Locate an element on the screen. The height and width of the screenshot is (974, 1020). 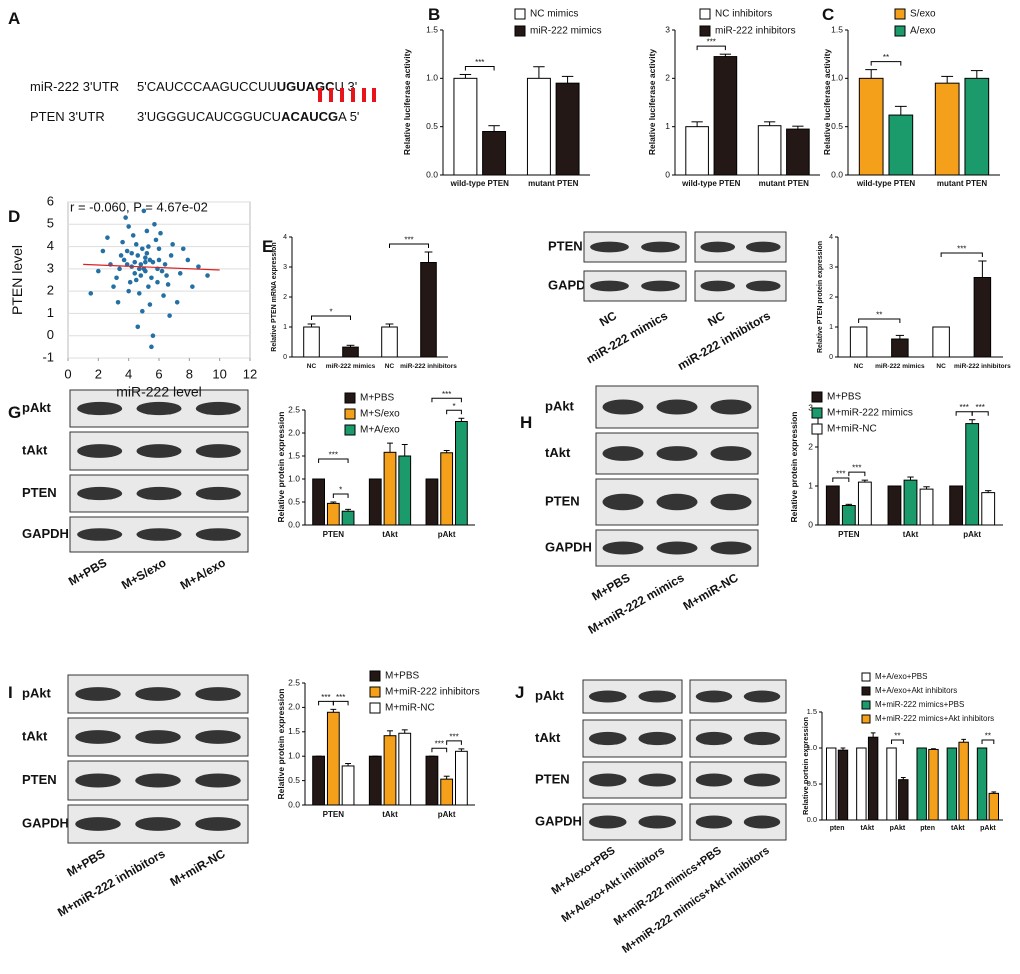
x-tick-label: miR-222 mimics is located at coordinates (351, 366).